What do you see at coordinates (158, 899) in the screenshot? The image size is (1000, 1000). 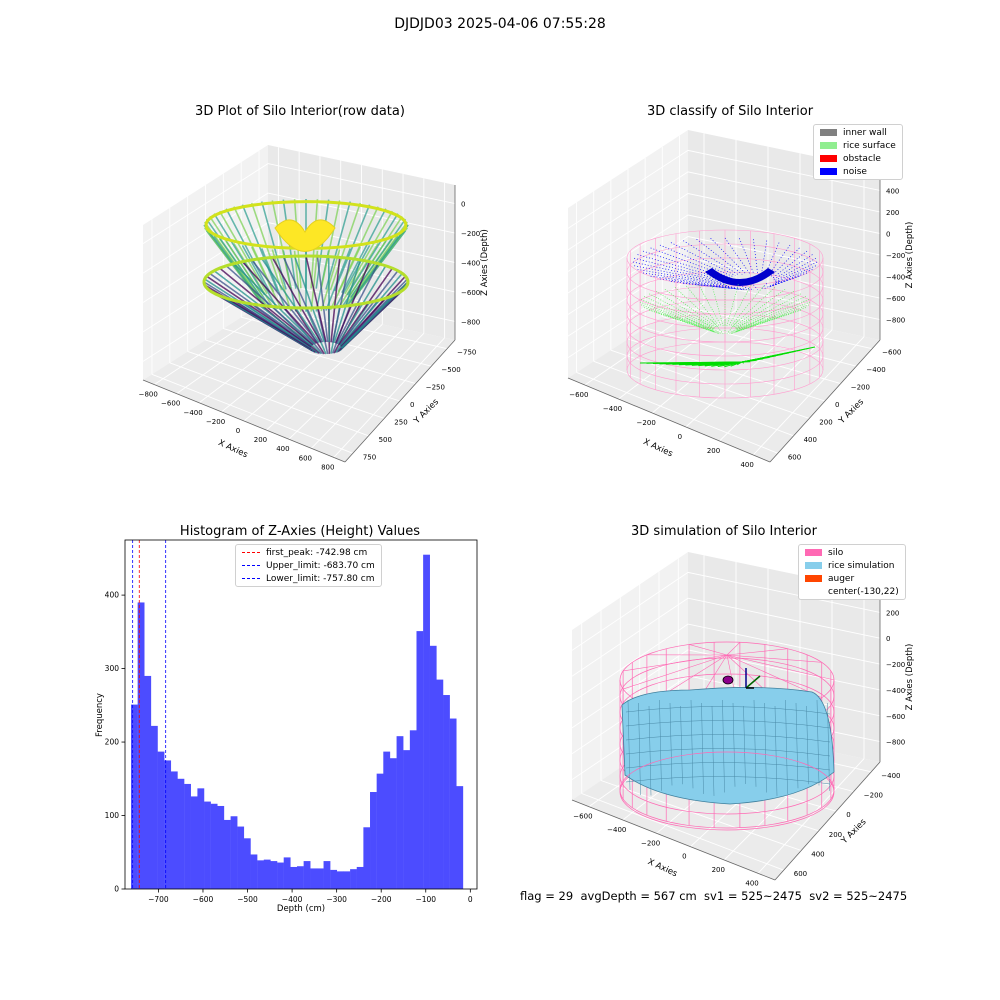 I see `x-tick-label: −700` at bounding box center [158, 899].